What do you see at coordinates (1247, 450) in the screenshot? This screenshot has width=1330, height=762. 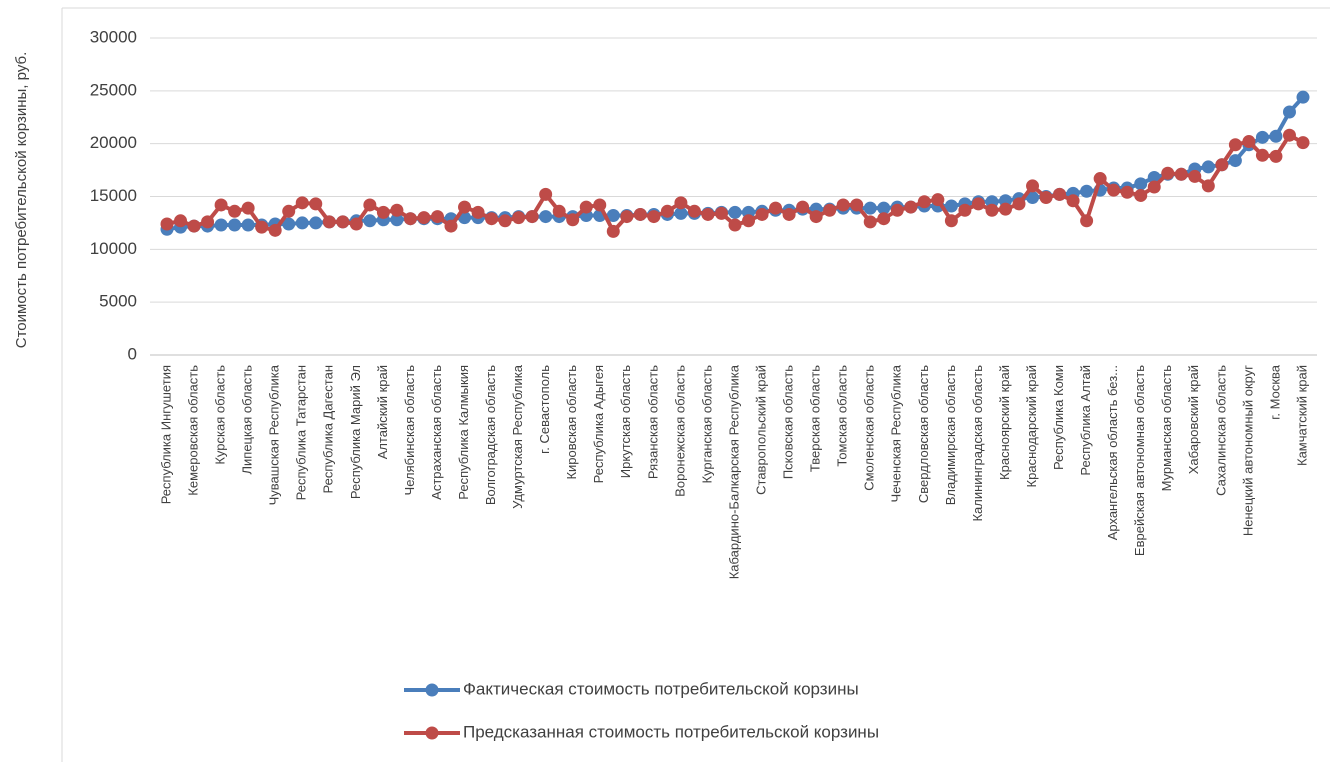 I see `x-tick-label: Ненецкий автономный округ` at bounding box center [1247, 450].